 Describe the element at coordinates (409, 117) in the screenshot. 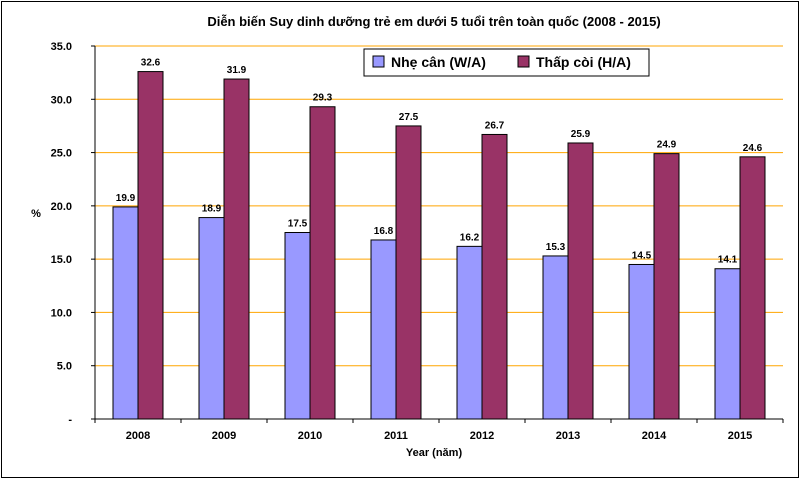

I see `data-label: 27.5` at that location.